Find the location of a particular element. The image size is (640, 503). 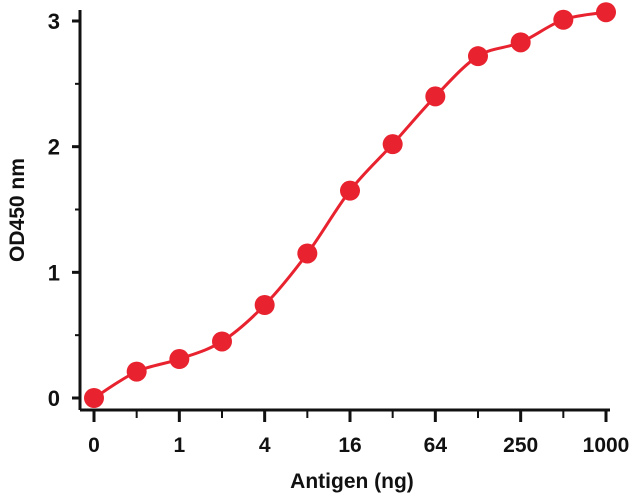

x-tick-label: 0 is located at coordinates (94, 445).